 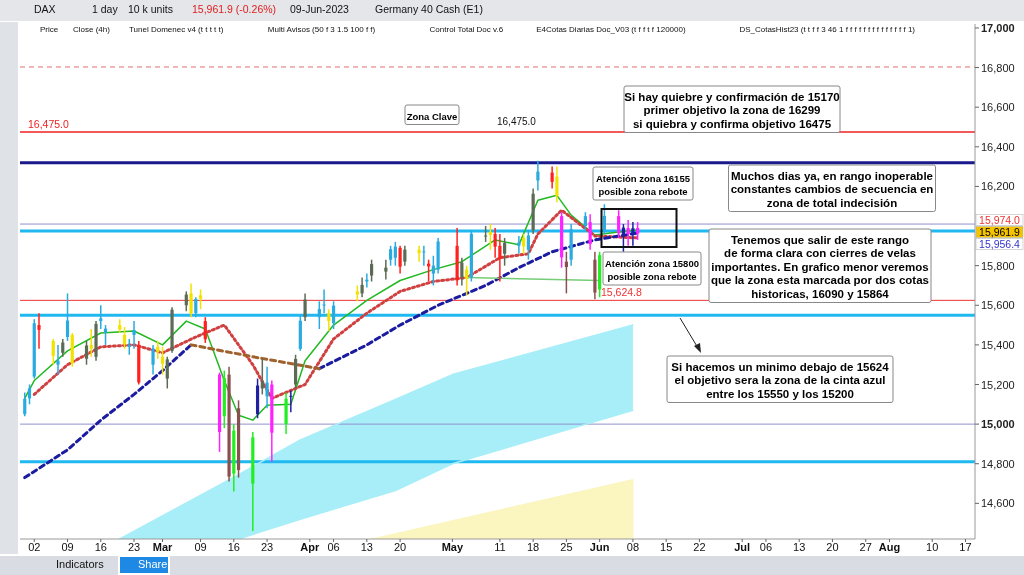 What do you see at coordinates (611, 29) in the screenshot?
I see `annotation: E4Cotas Diarias Doc_V03 (t f f t f 120000)` at bounding box center [611, 29].